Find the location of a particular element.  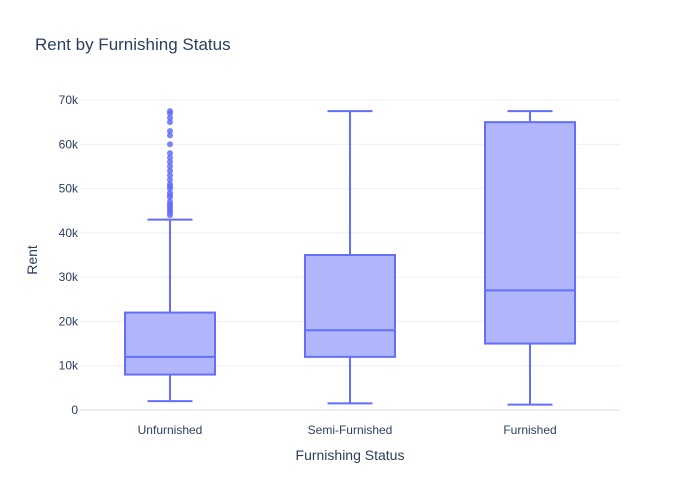

y-tick-label: 70k is located at coordinates (69, 100).